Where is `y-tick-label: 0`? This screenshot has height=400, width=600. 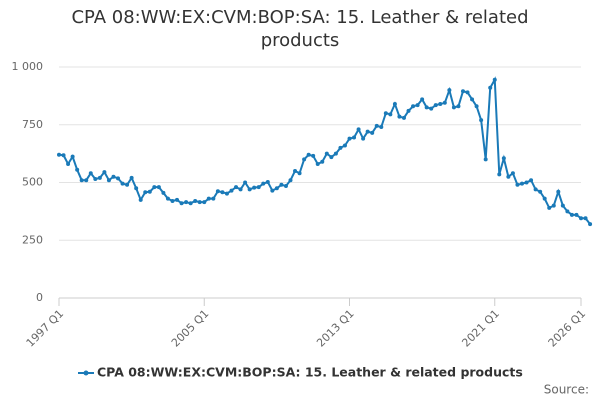
y-tick-label: 0 is located at coordinates (39, 297).